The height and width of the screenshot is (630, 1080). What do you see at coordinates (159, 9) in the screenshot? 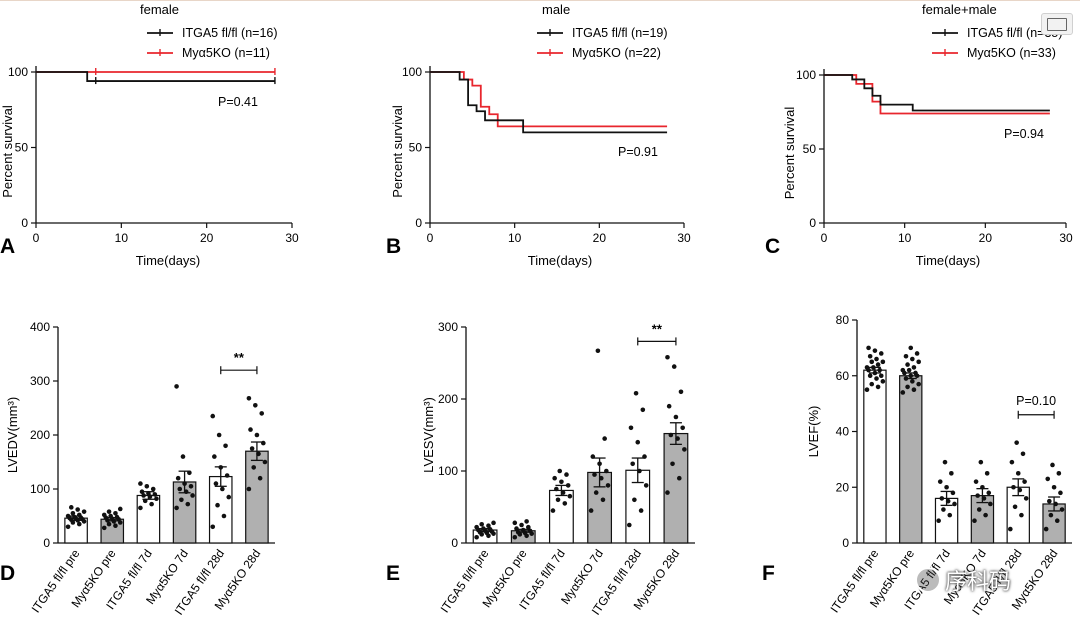
I see `plot-title: female` at bounding box center [159, 9].